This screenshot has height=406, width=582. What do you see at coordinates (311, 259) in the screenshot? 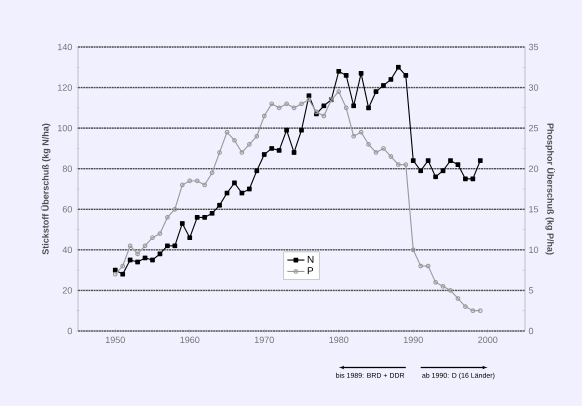
I see `legend-label: N` at bounding box center [311, 259].